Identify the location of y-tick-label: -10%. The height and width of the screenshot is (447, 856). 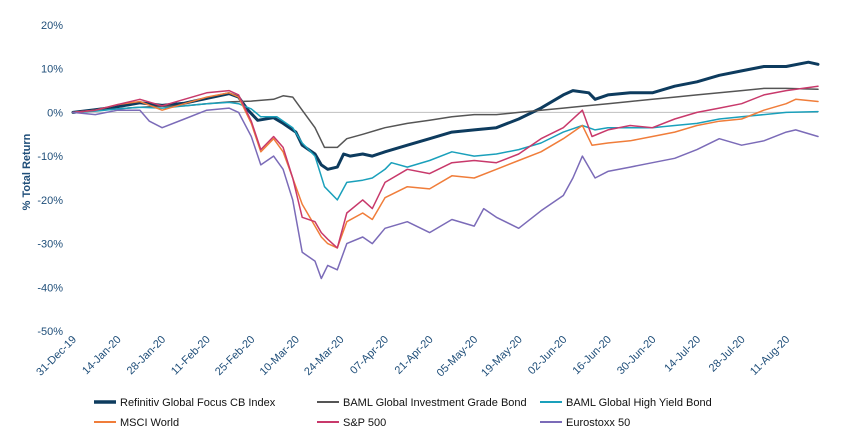
(50, 157).